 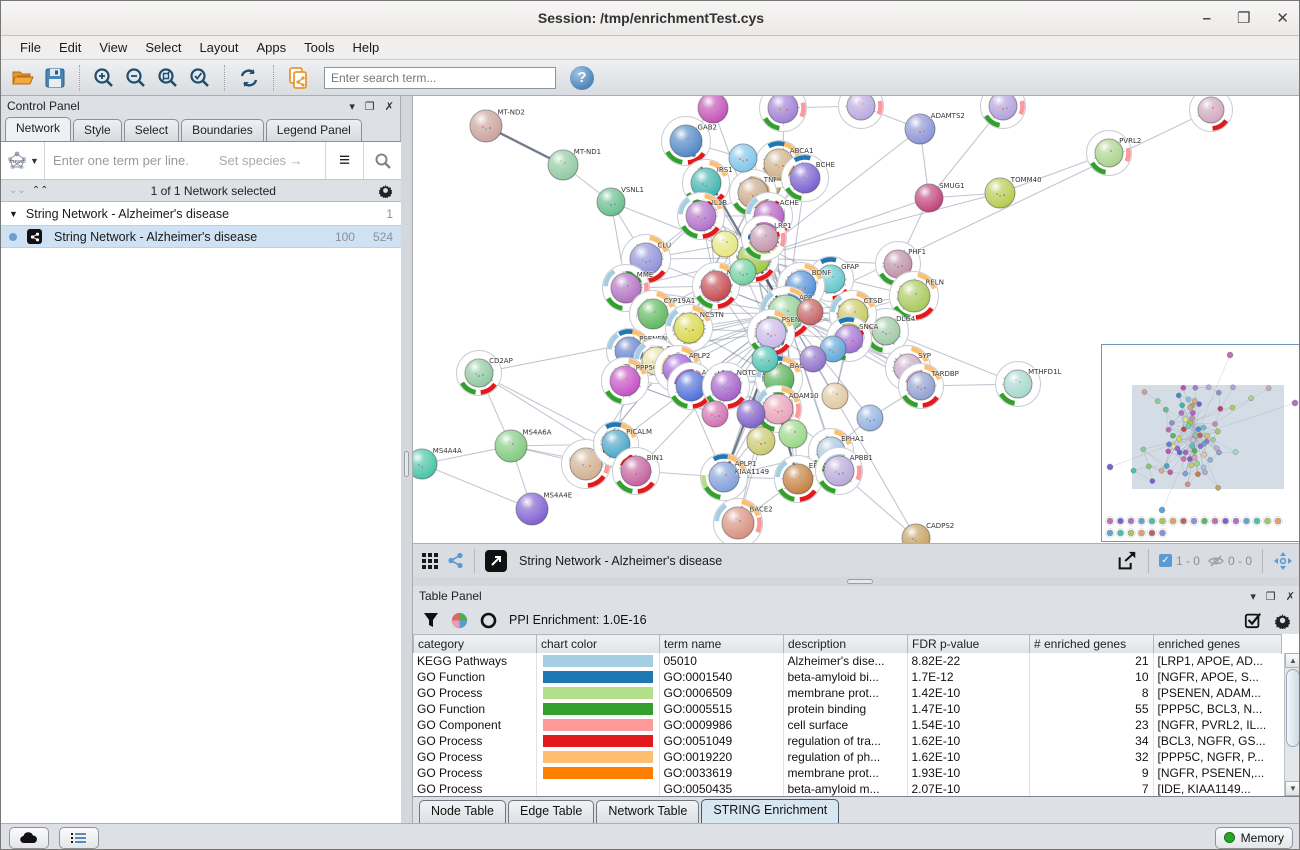 What do you see at coordinates (1206, 18) in the screenshot?
I see `minimize-button: –` at bounding box center [1206, 18].